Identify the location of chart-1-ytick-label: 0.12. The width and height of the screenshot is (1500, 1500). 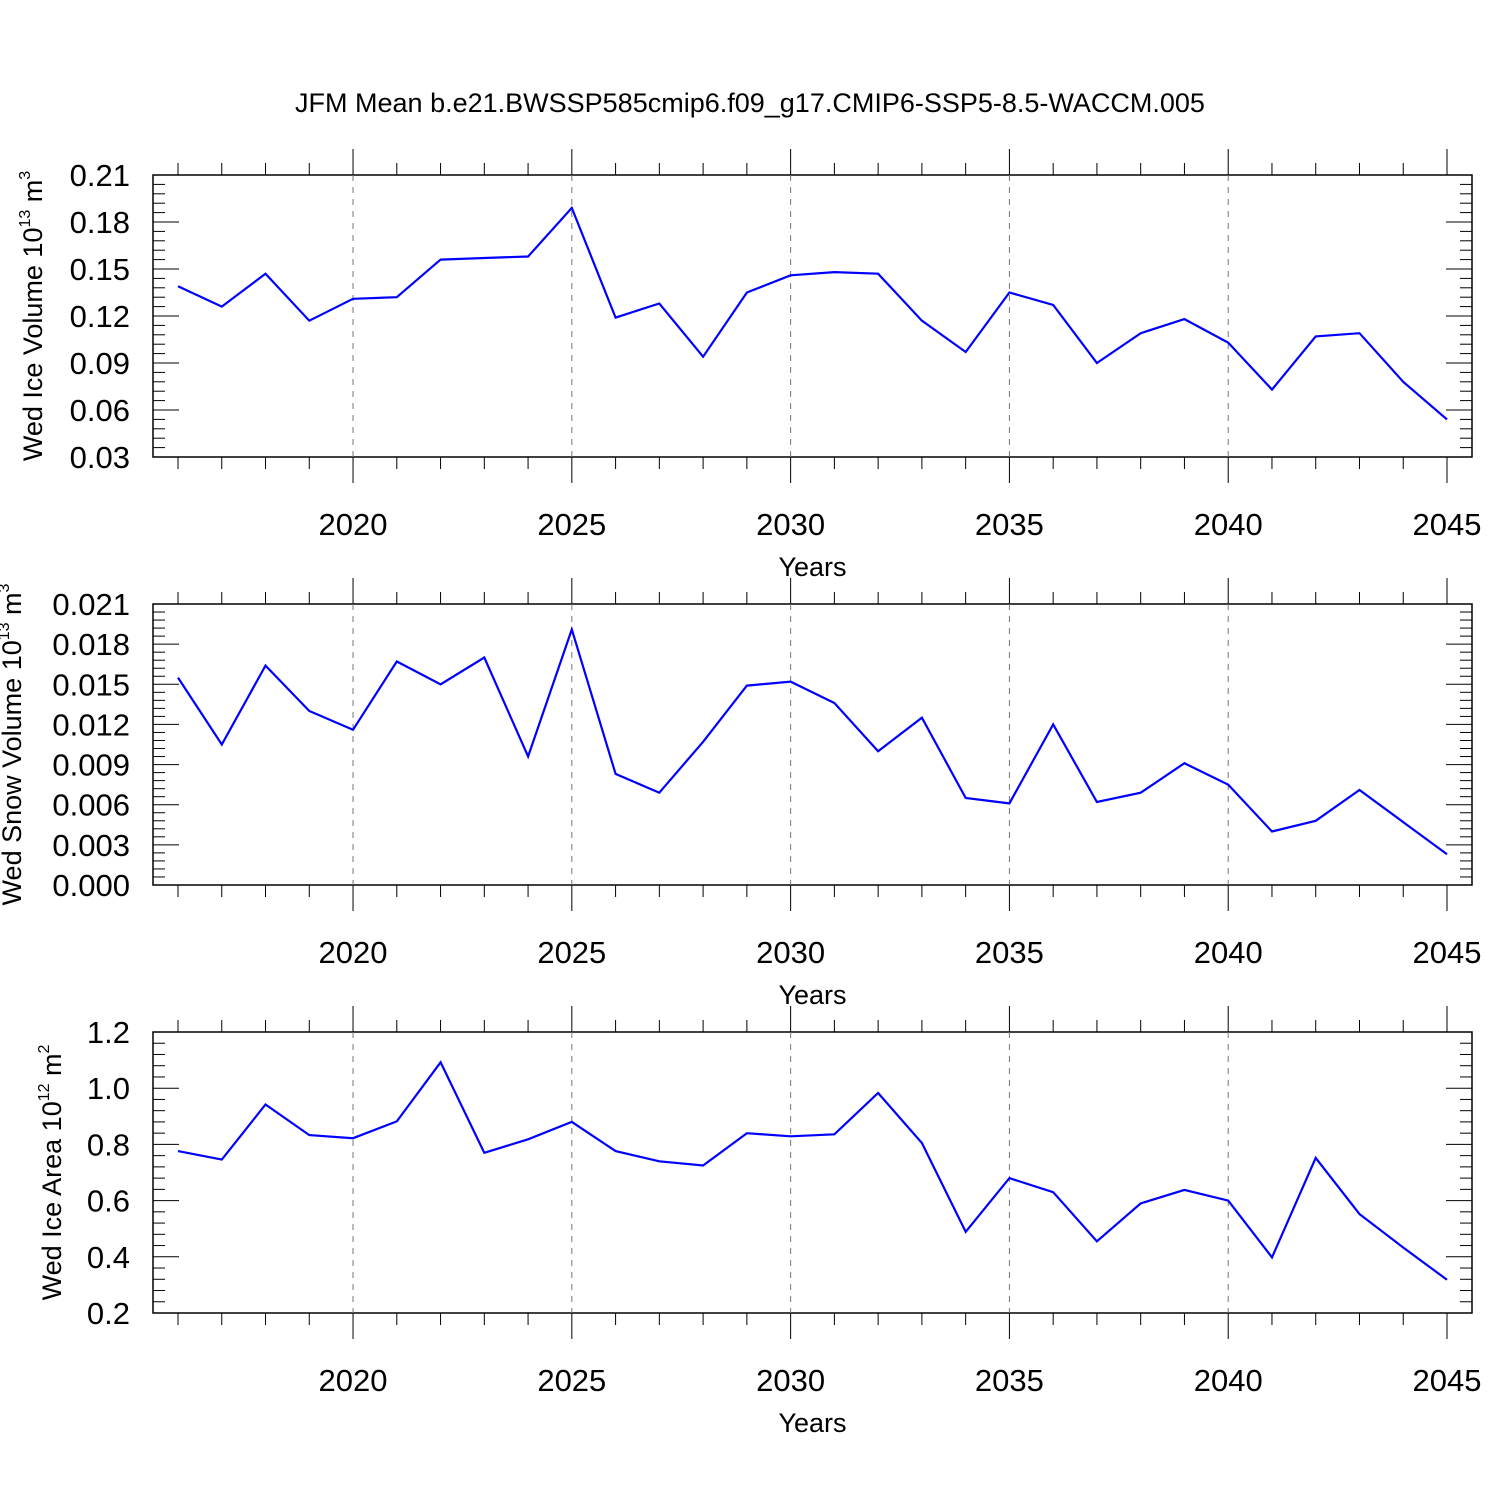
(100, 316).